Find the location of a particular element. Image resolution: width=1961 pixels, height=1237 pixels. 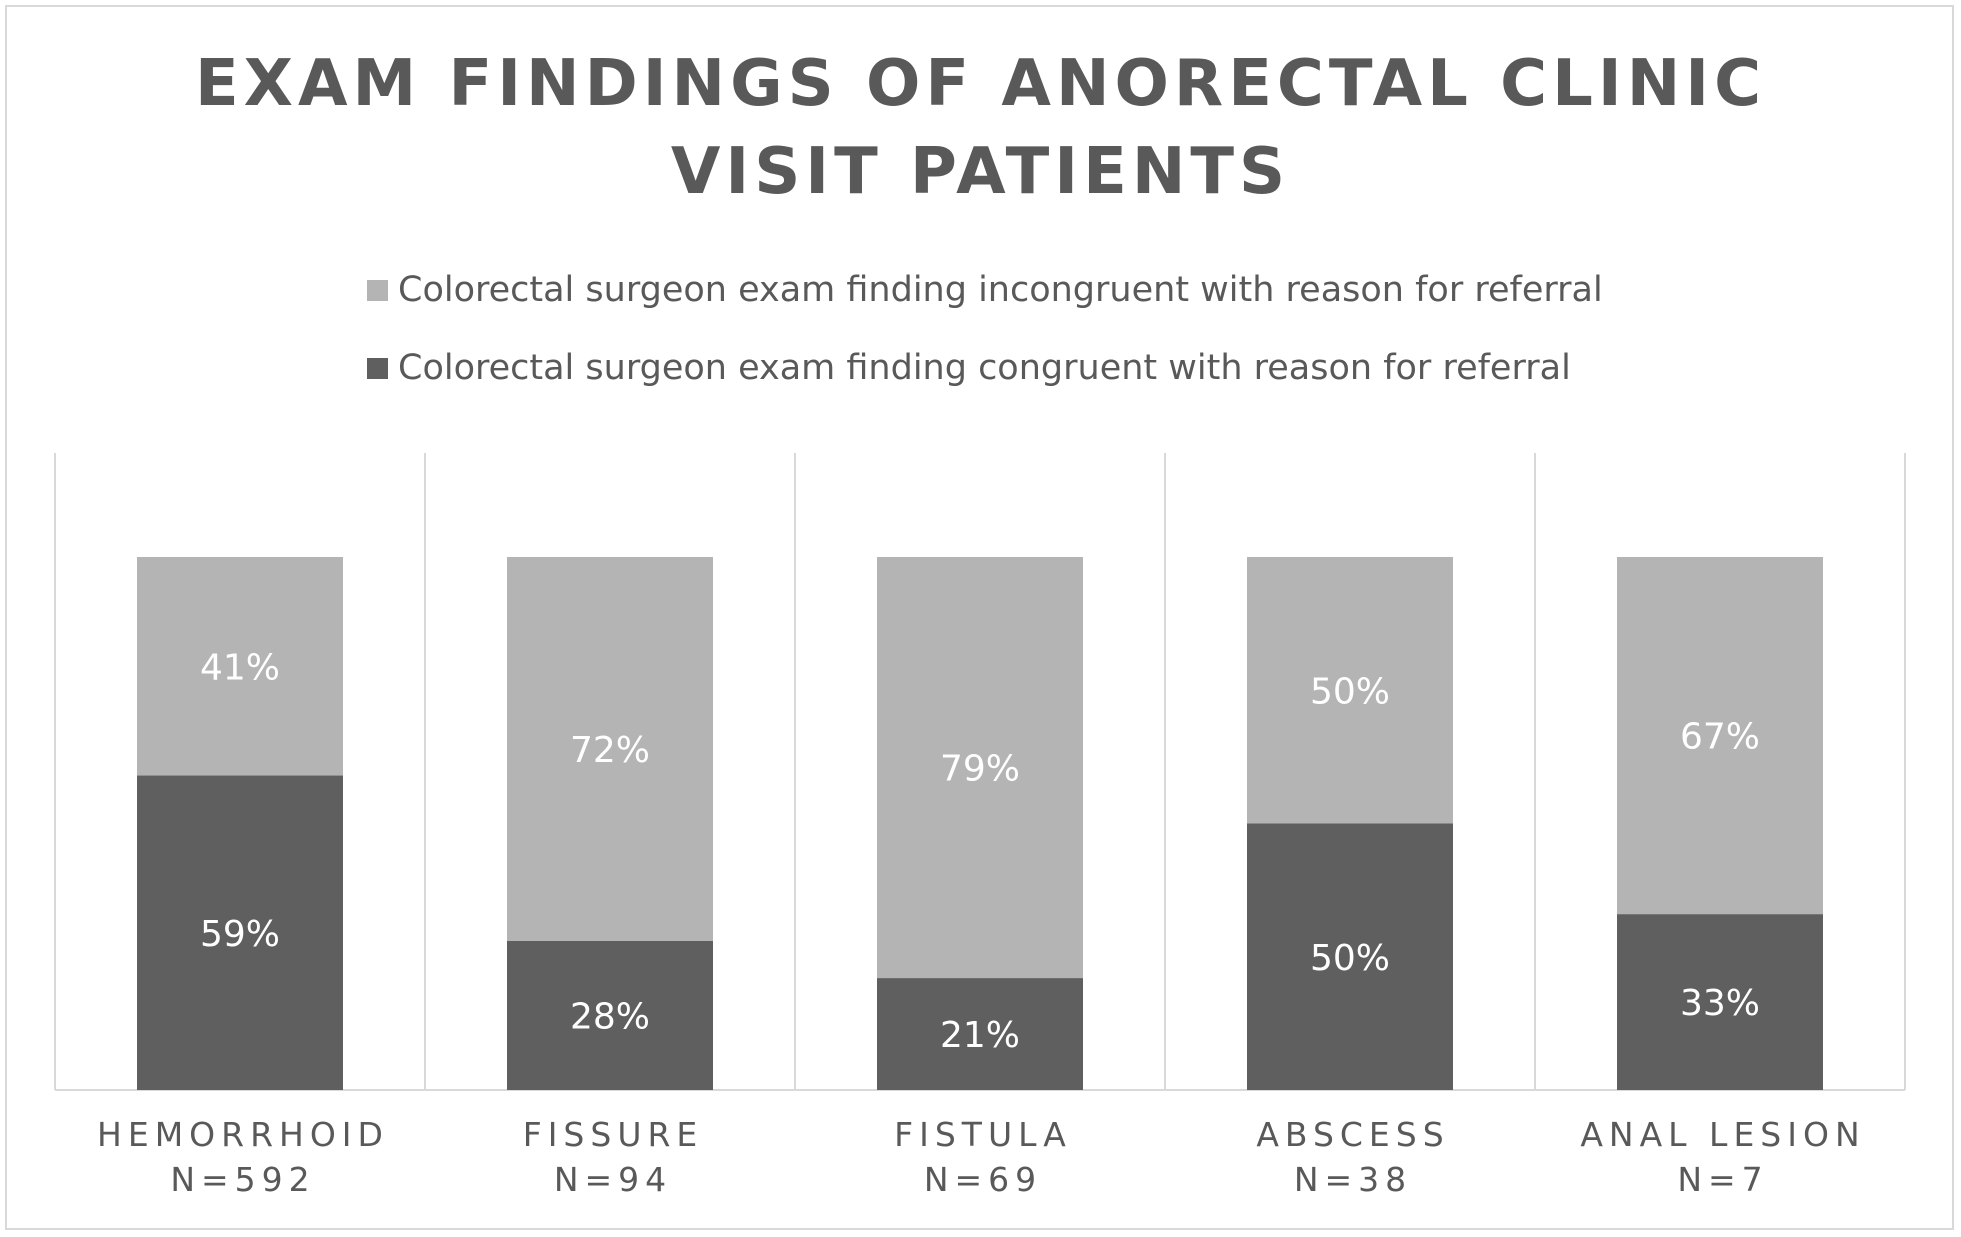

data-label-congruent-2: 21% is located at coordinates (980, 1035).